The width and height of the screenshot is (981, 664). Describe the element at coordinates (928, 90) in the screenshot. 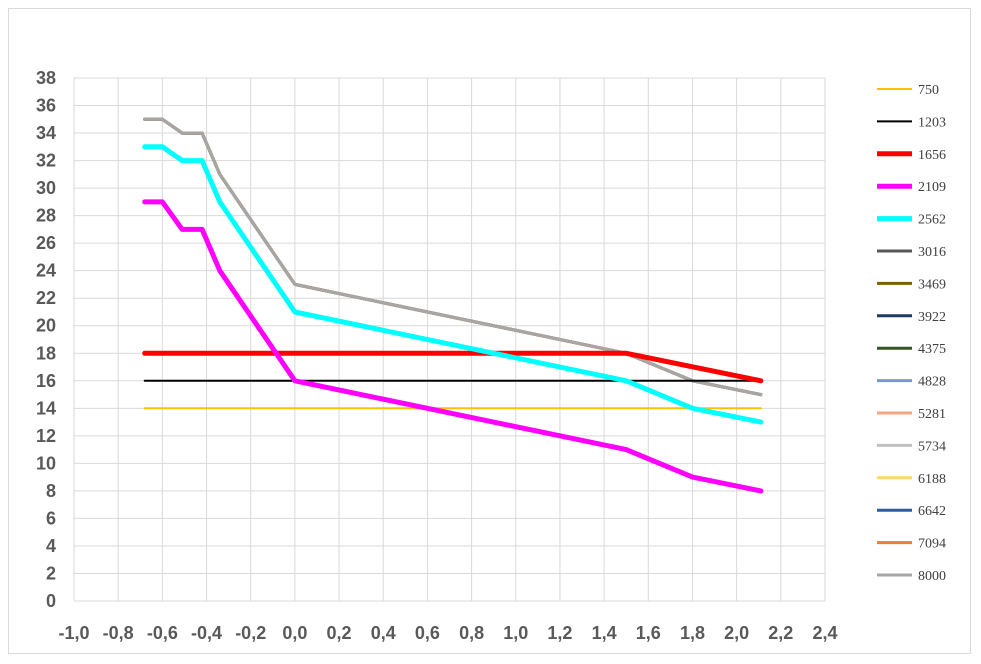

I see `legend-label: 750` at that location.